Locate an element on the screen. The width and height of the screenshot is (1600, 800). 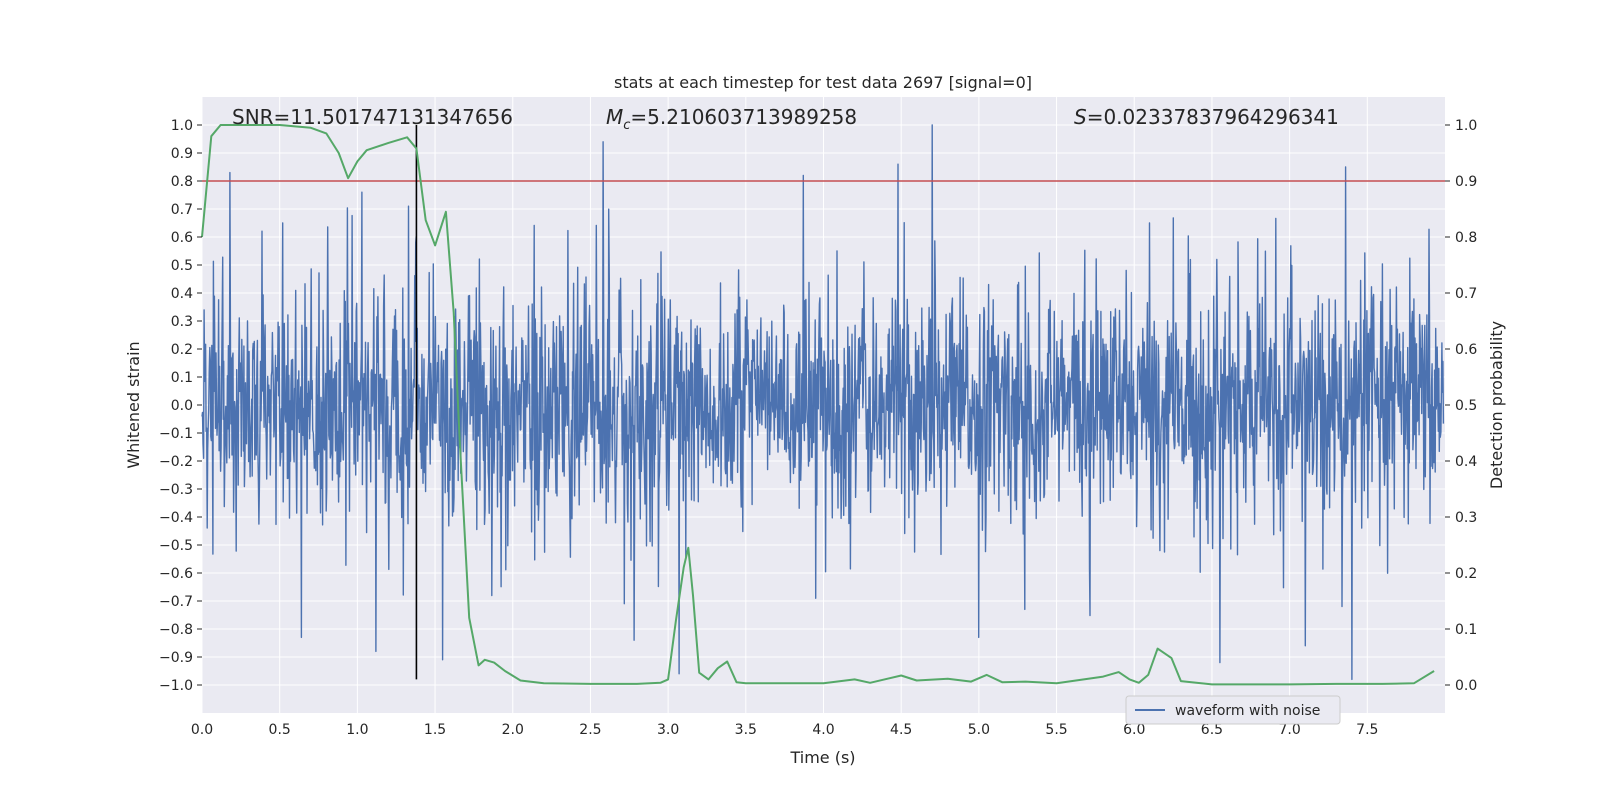
legend: waveform with noise is located at coordinates (1233, 710).